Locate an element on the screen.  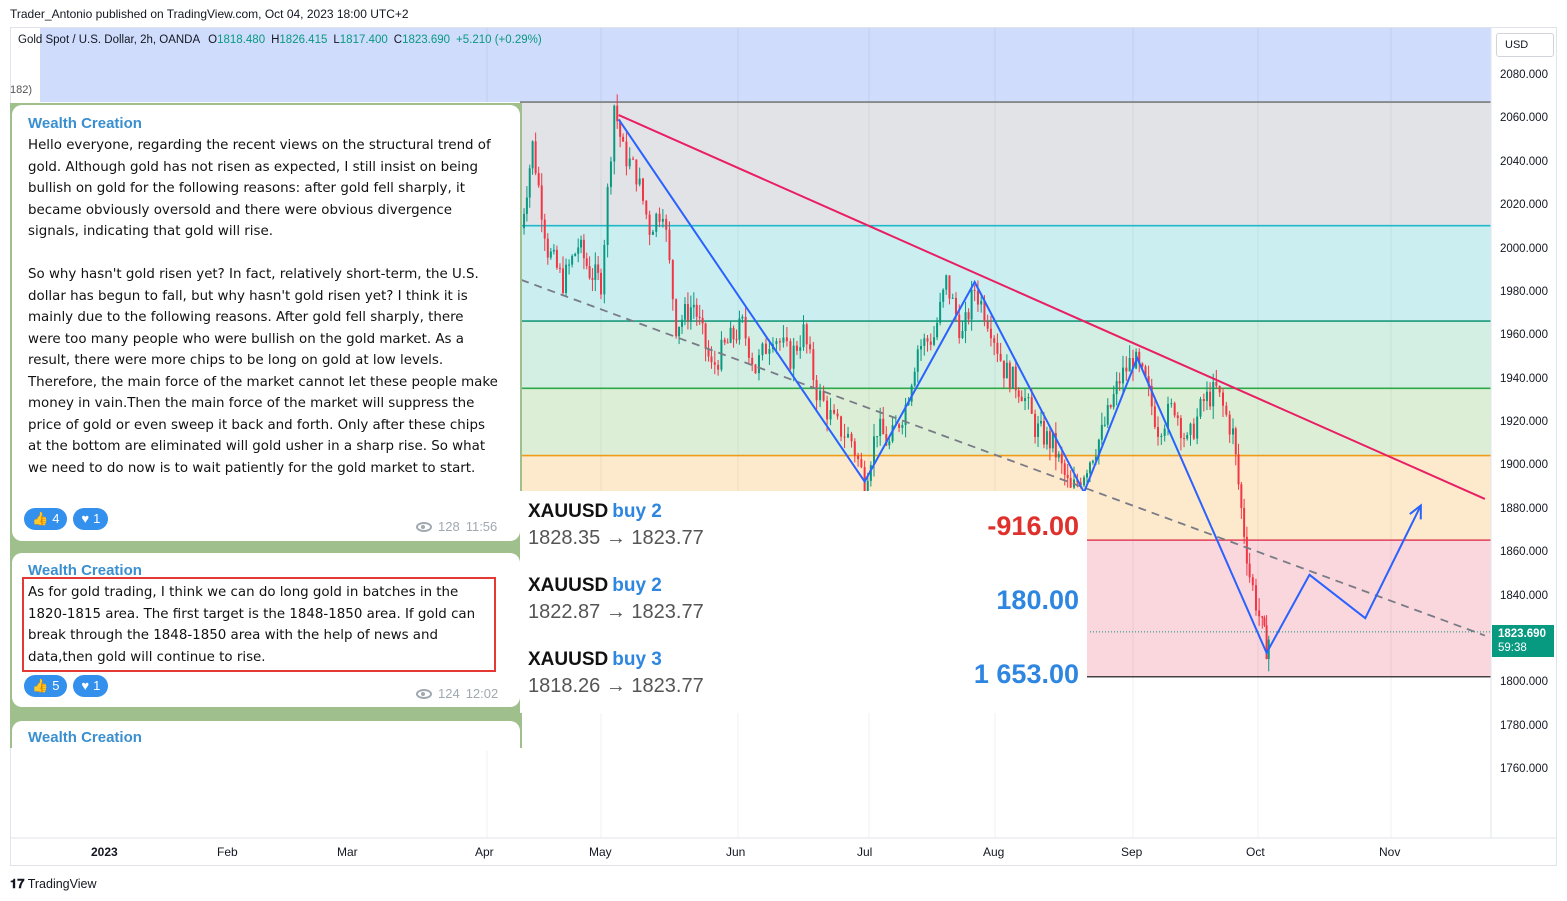
current-price-value: 1823.690 is located at coordinates (1522, 634).